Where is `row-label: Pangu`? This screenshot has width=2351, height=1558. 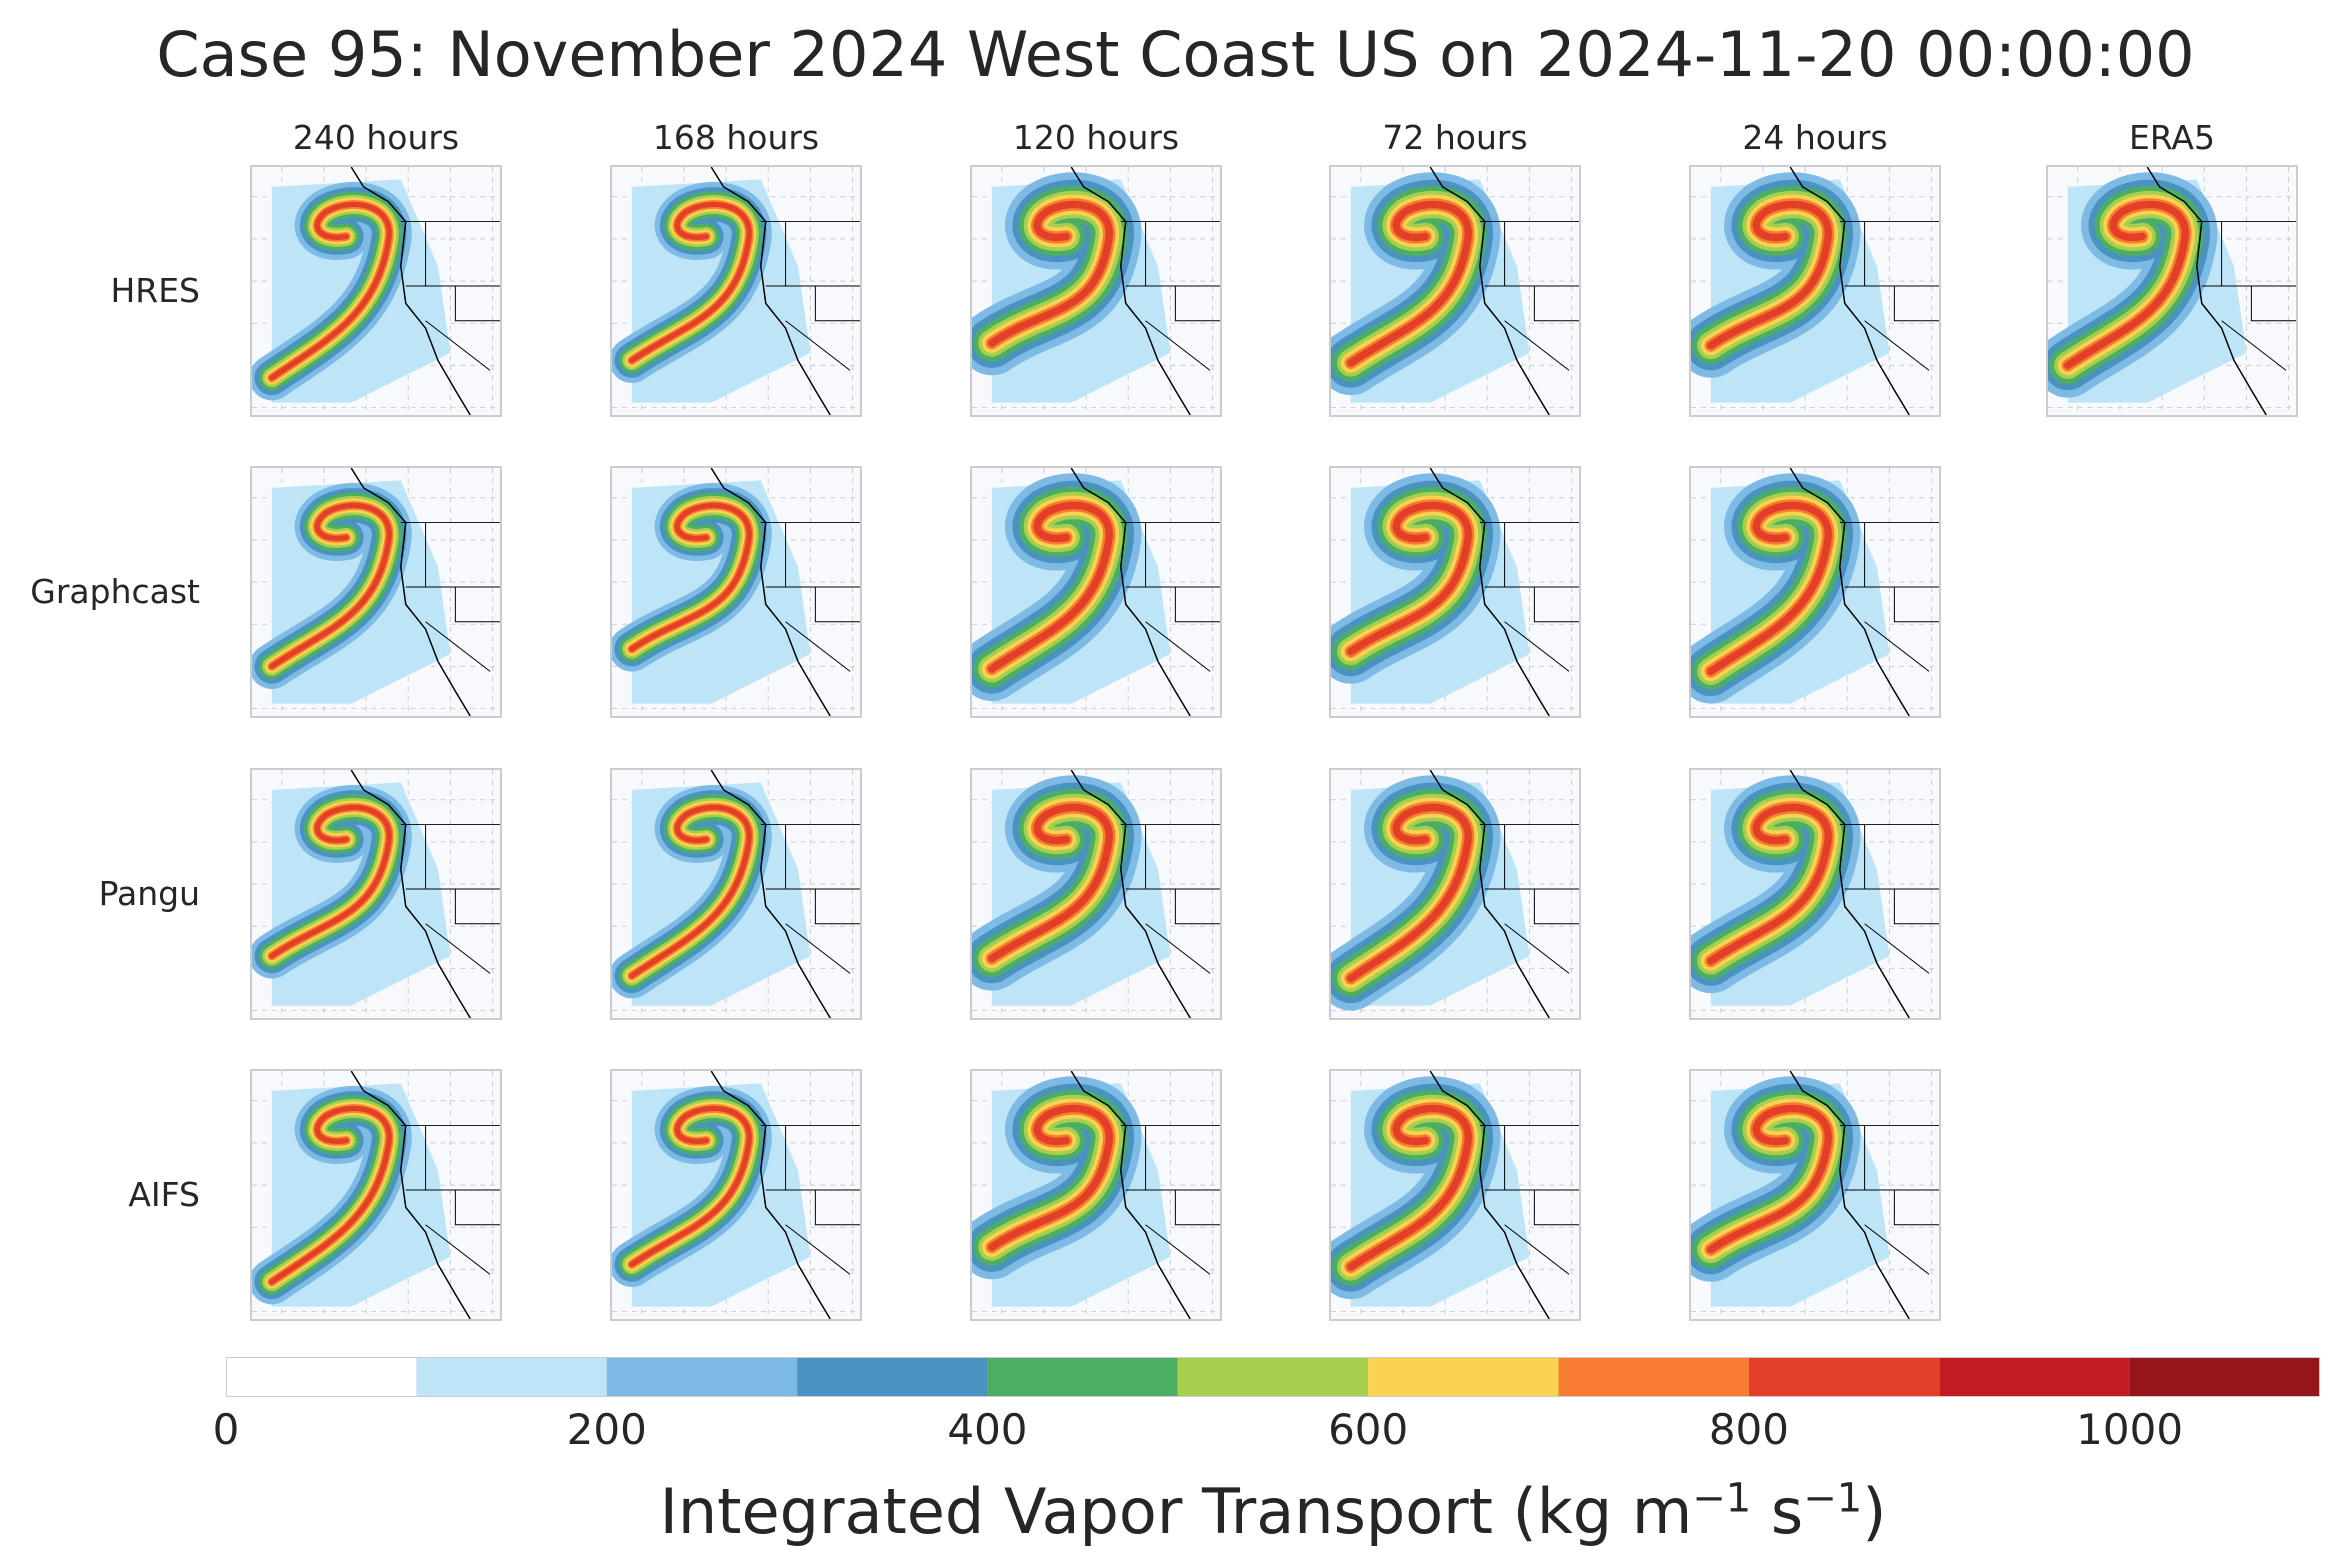 row-label: Pangu is located at coordinates (149, 893).